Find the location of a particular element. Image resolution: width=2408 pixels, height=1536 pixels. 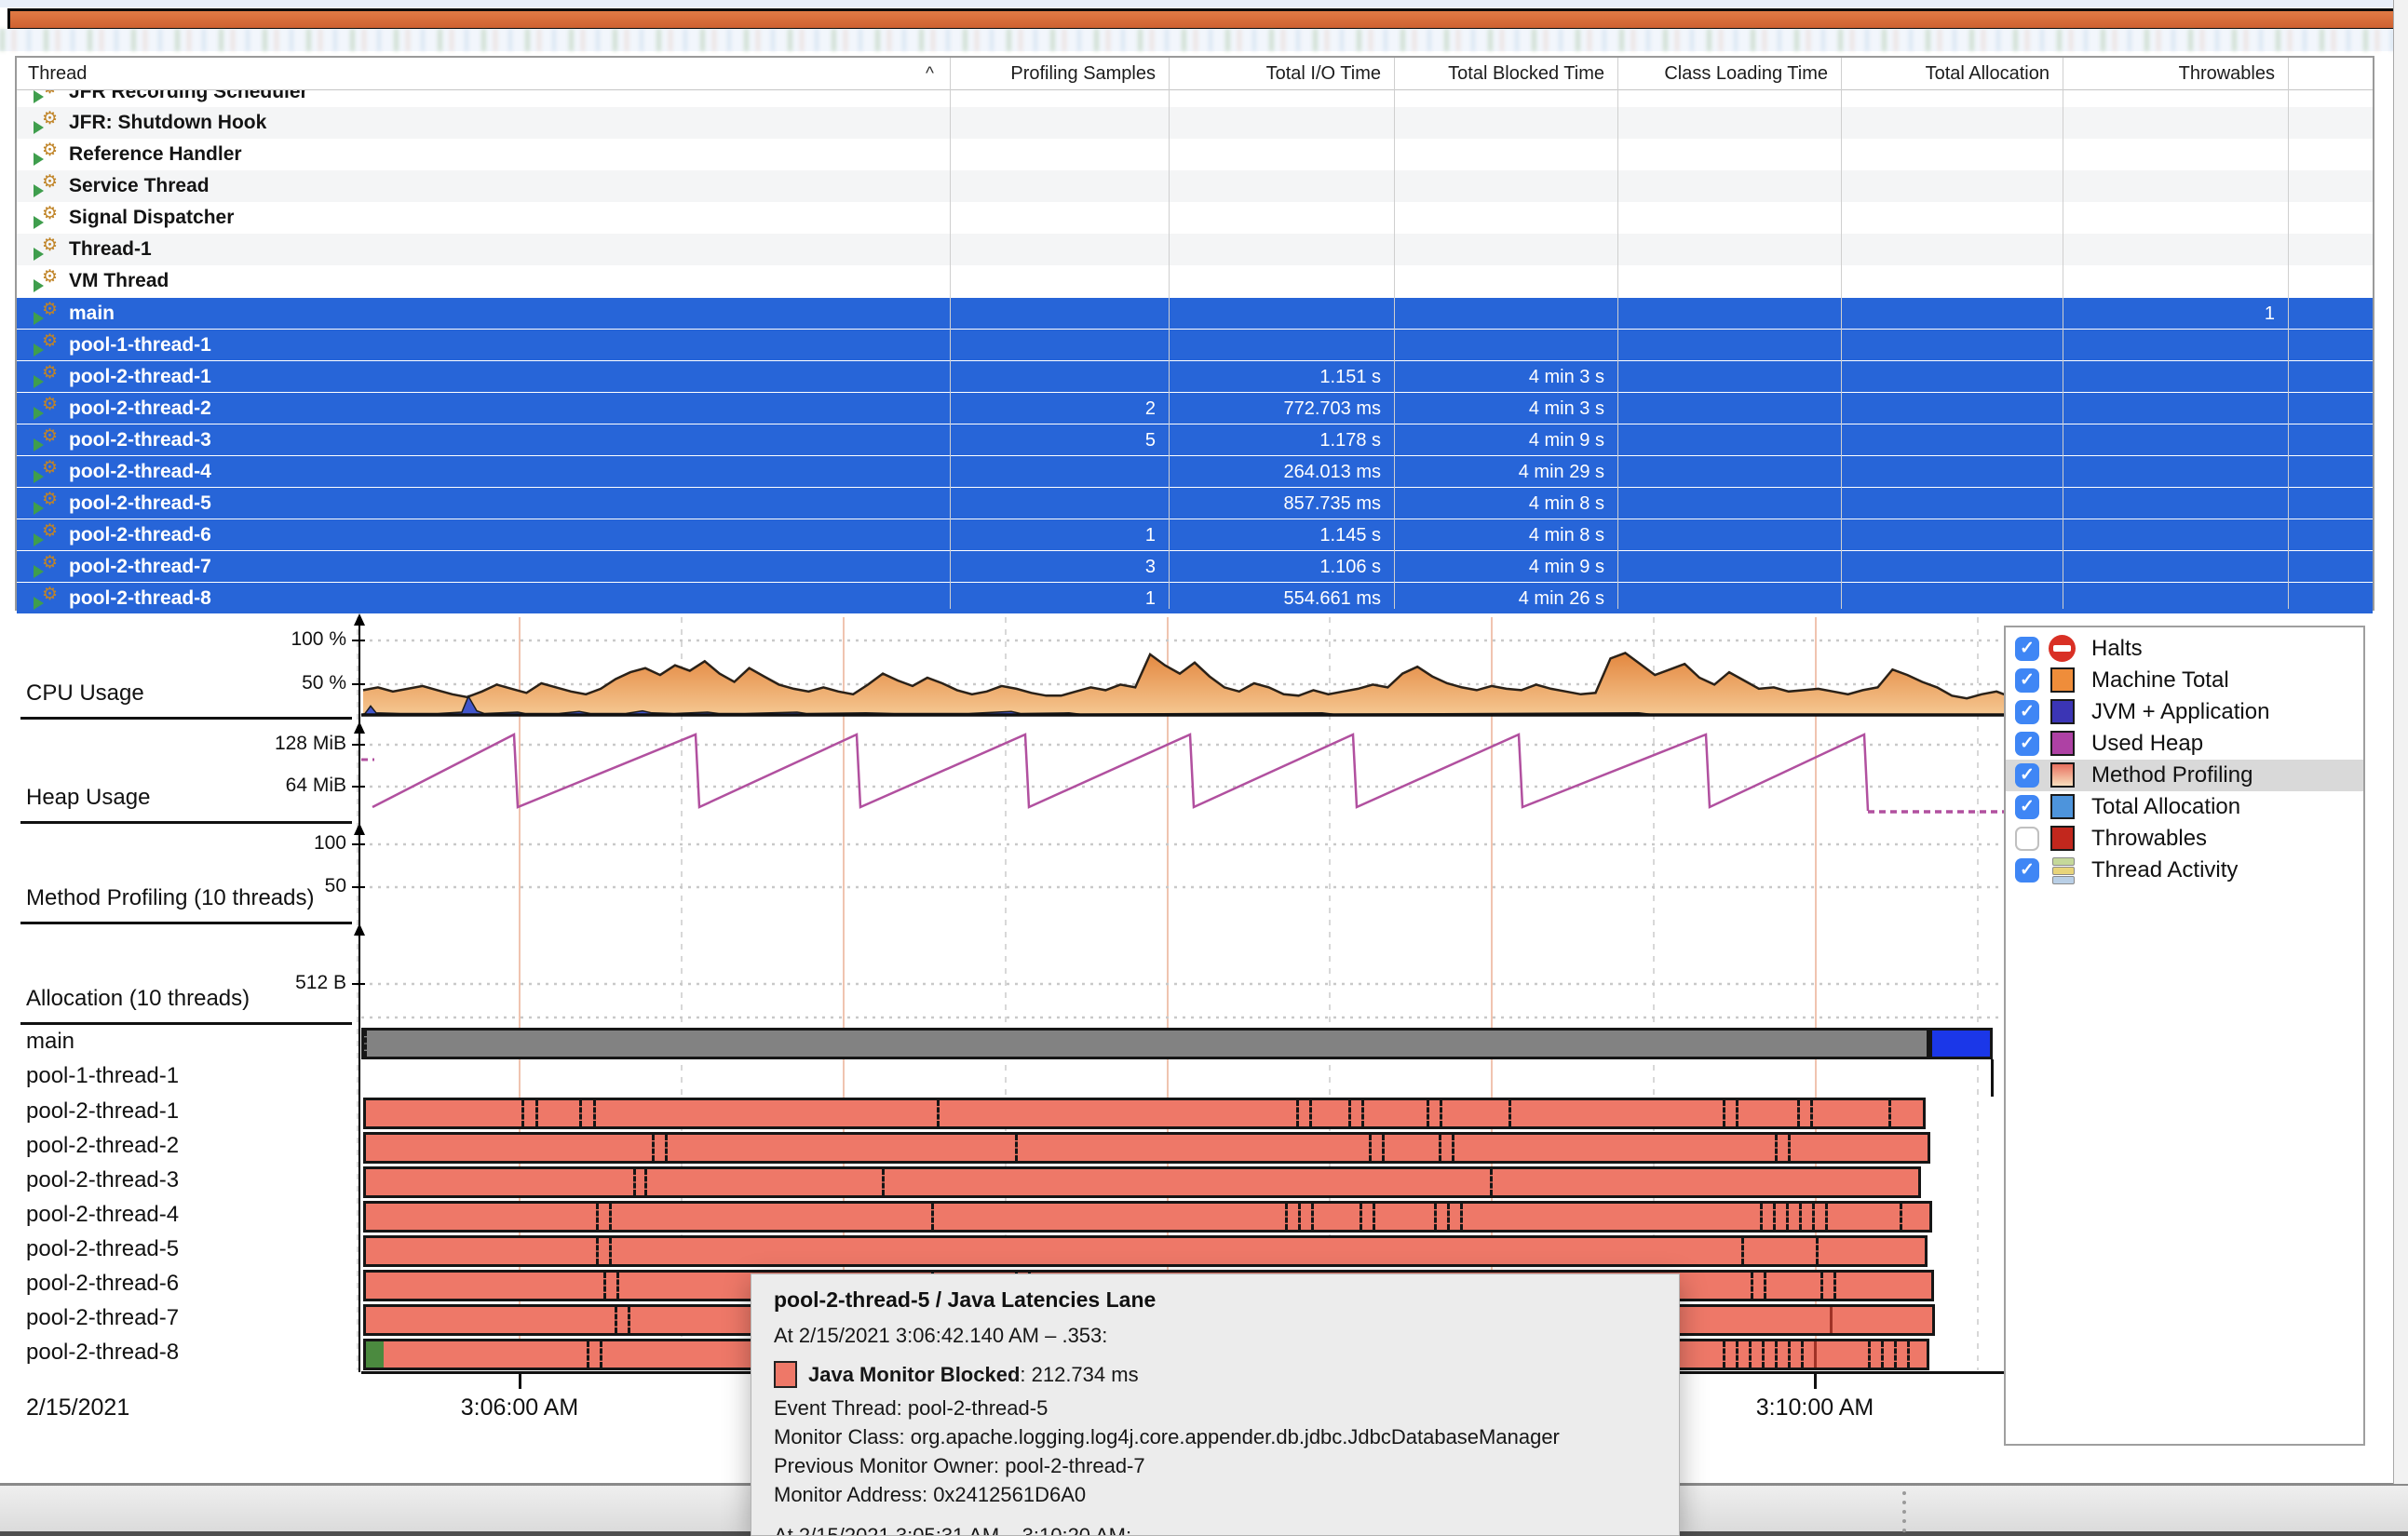

cell-io: 1.151 s is located at coordinates (1350, 377).